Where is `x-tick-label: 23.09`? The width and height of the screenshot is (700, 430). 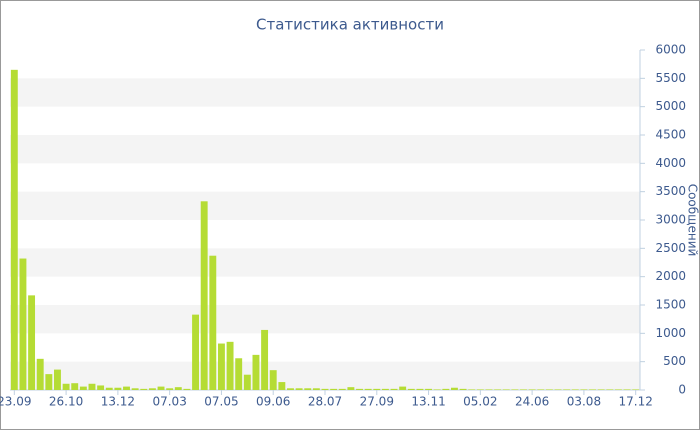
x-tick-label: 23.09 is located at coordinates (15, 402).